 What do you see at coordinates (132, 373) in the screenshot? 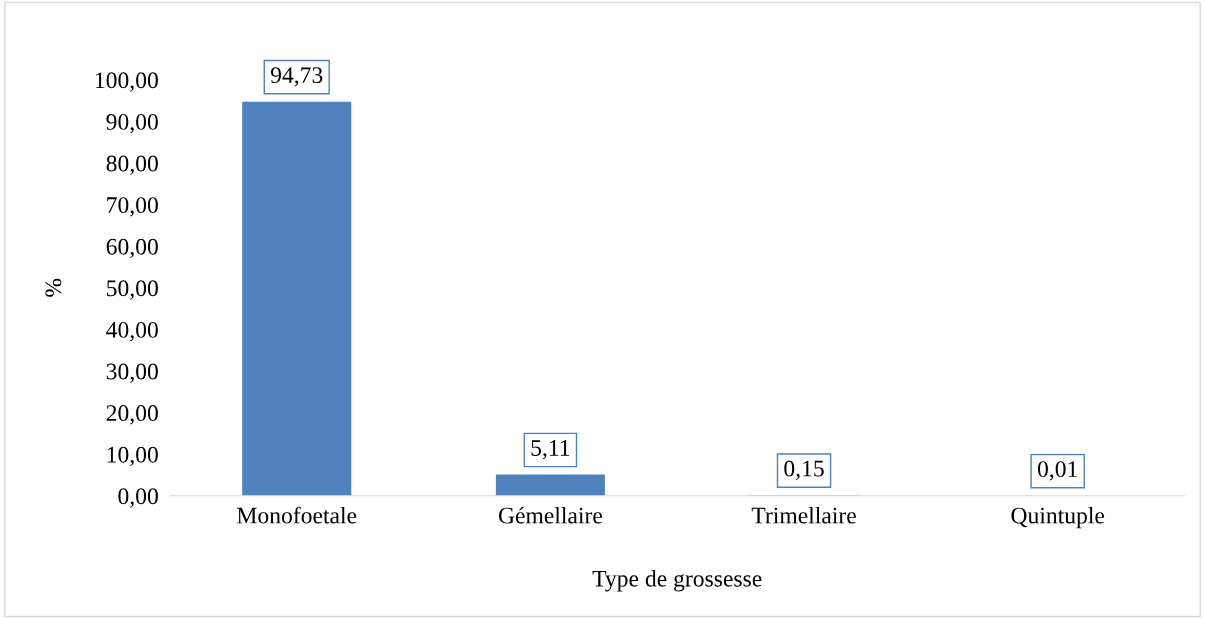
I see `y-tick-label: 30,00` at bounding box center [132, 373].